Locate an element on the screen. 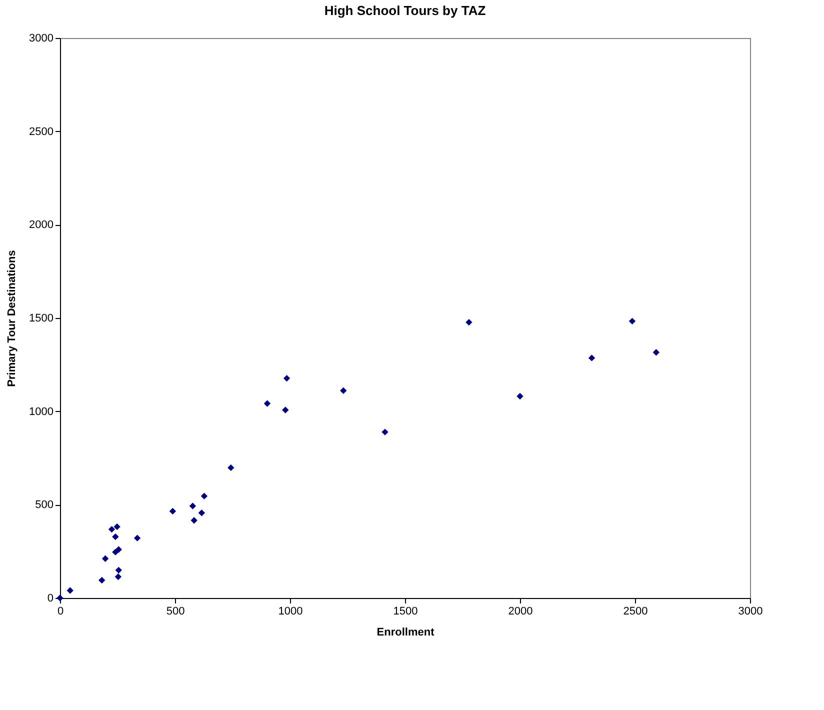 Image resolution: width=824 pixels, height=710 pixels. x-tick-label: 500 is located at coordinates (175, 612).